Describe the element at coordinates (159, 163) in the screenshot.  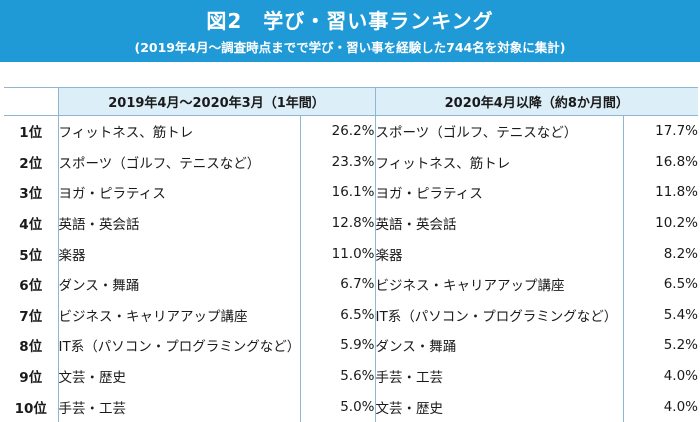
I see `item-2019: スポーツ（ゴルフ、テニスなど）` at that location.